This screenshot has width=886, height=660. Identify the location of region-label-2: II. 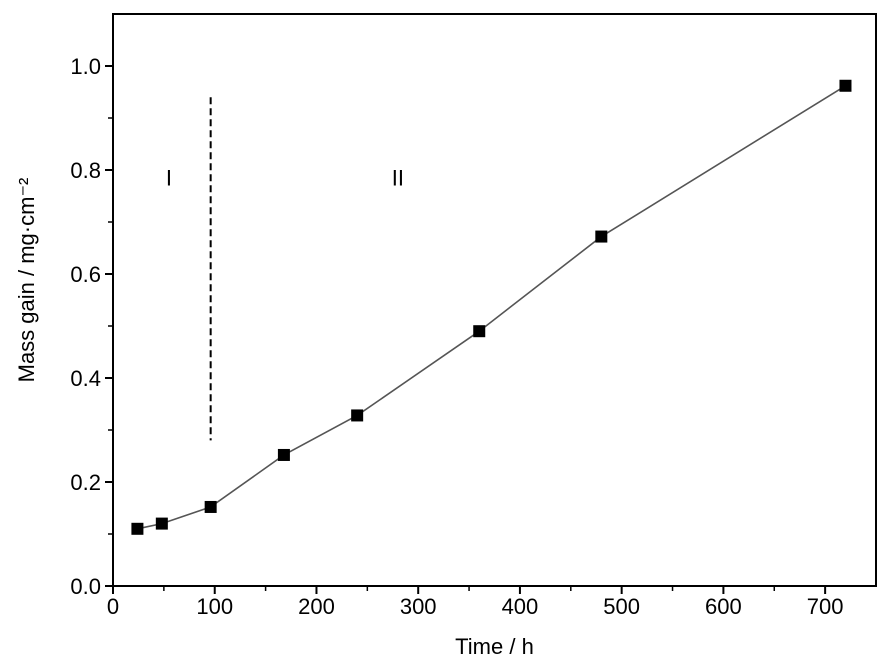
(398, 178).